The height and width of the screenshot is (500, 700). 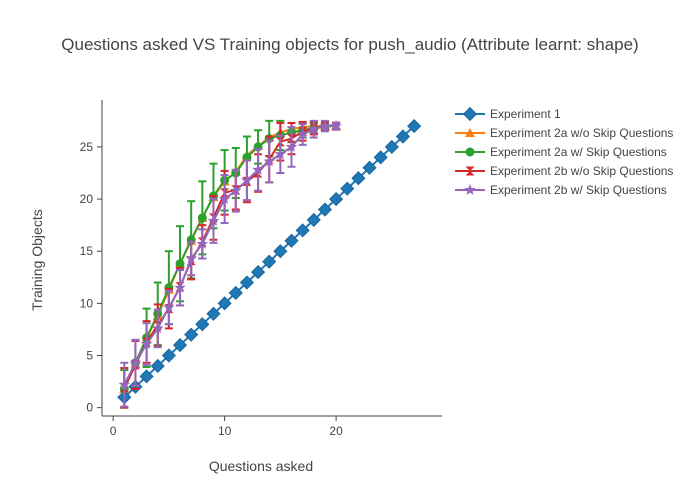 What do you see at coordinates (89, 408) in the screenshot?
I see `y-tick-label: 0` at bounding box center [89, 408].